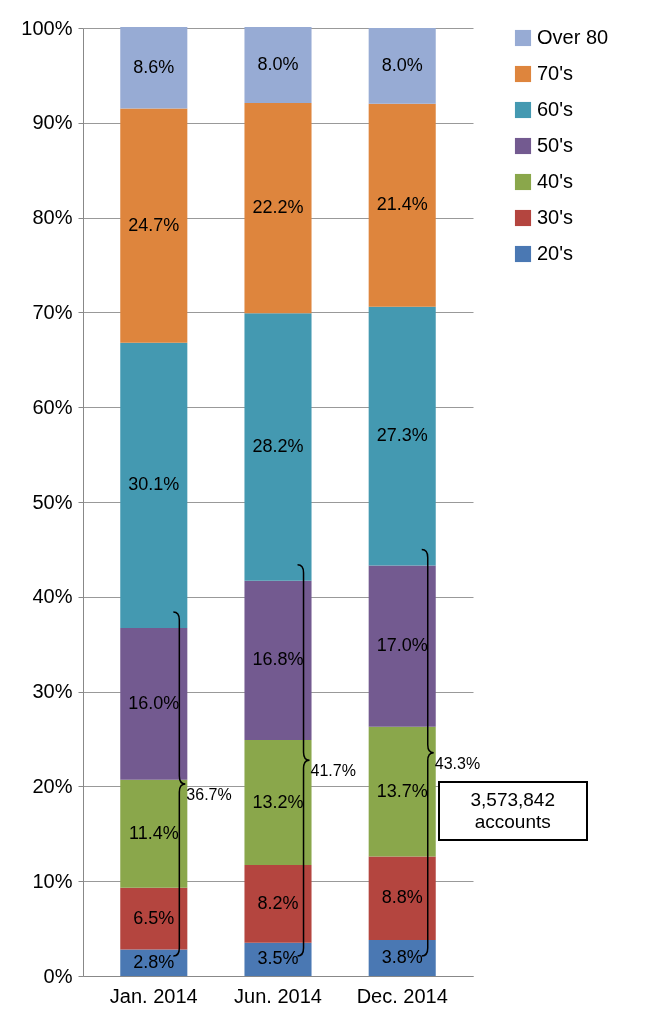 The image size is (667, 1018). Describe the element at coordinates (52, 501) in the screenshot. I see `y-tick-label: 50%` at that location.